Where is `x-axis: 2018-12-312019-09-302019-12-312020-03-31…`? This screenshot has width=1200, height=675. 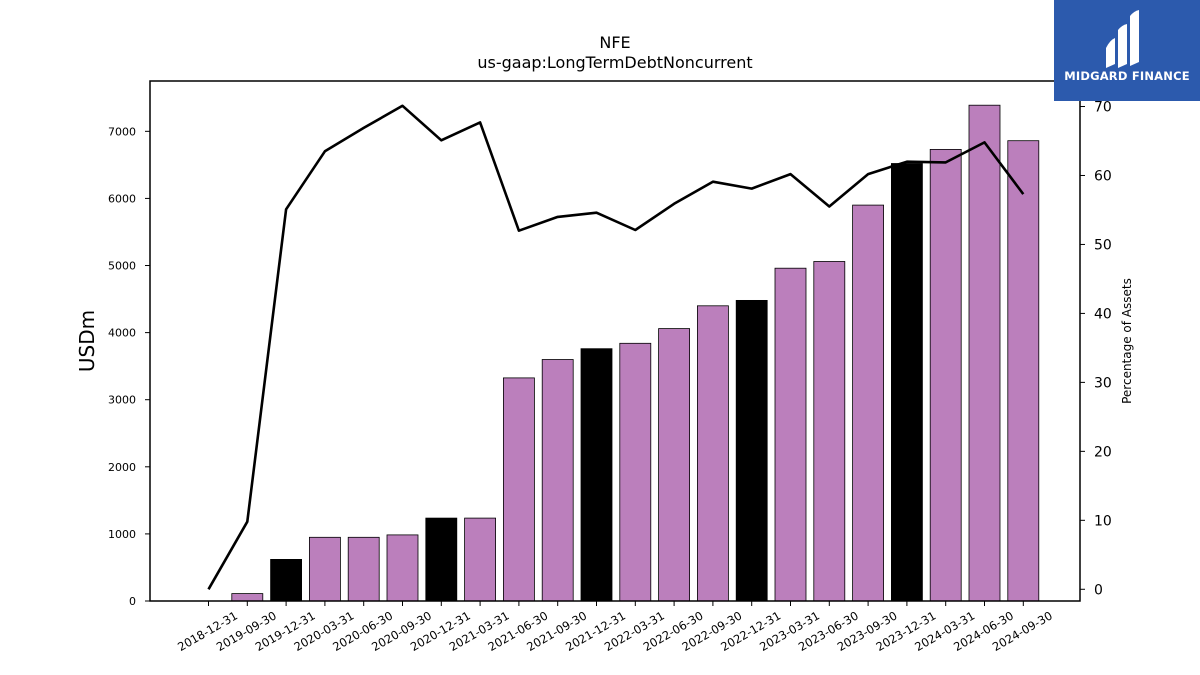
x-axis: 2018-12-312019-09-302019-12-312020-03-31… is located at coordinates (615, 627).